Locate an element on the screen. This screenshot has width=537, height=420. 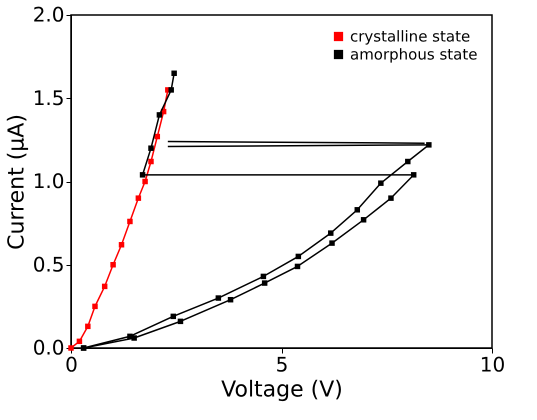
x-tick-label: 0 is located at coordinates (71, 364).